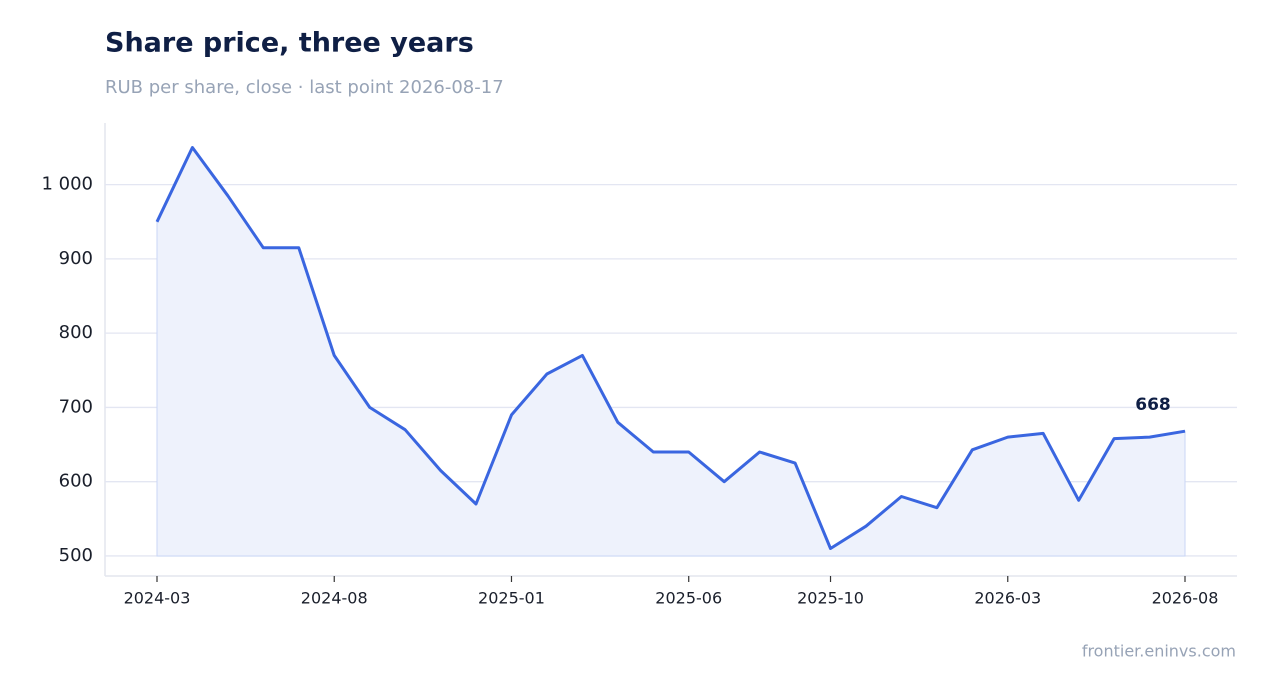 The height and width of the screenshot is (693, 1267). What do you see at coordinates (1185, 598) in the screenshot?
I see `x-tick-label: 2026-08` at bounding box center [1185, 598].